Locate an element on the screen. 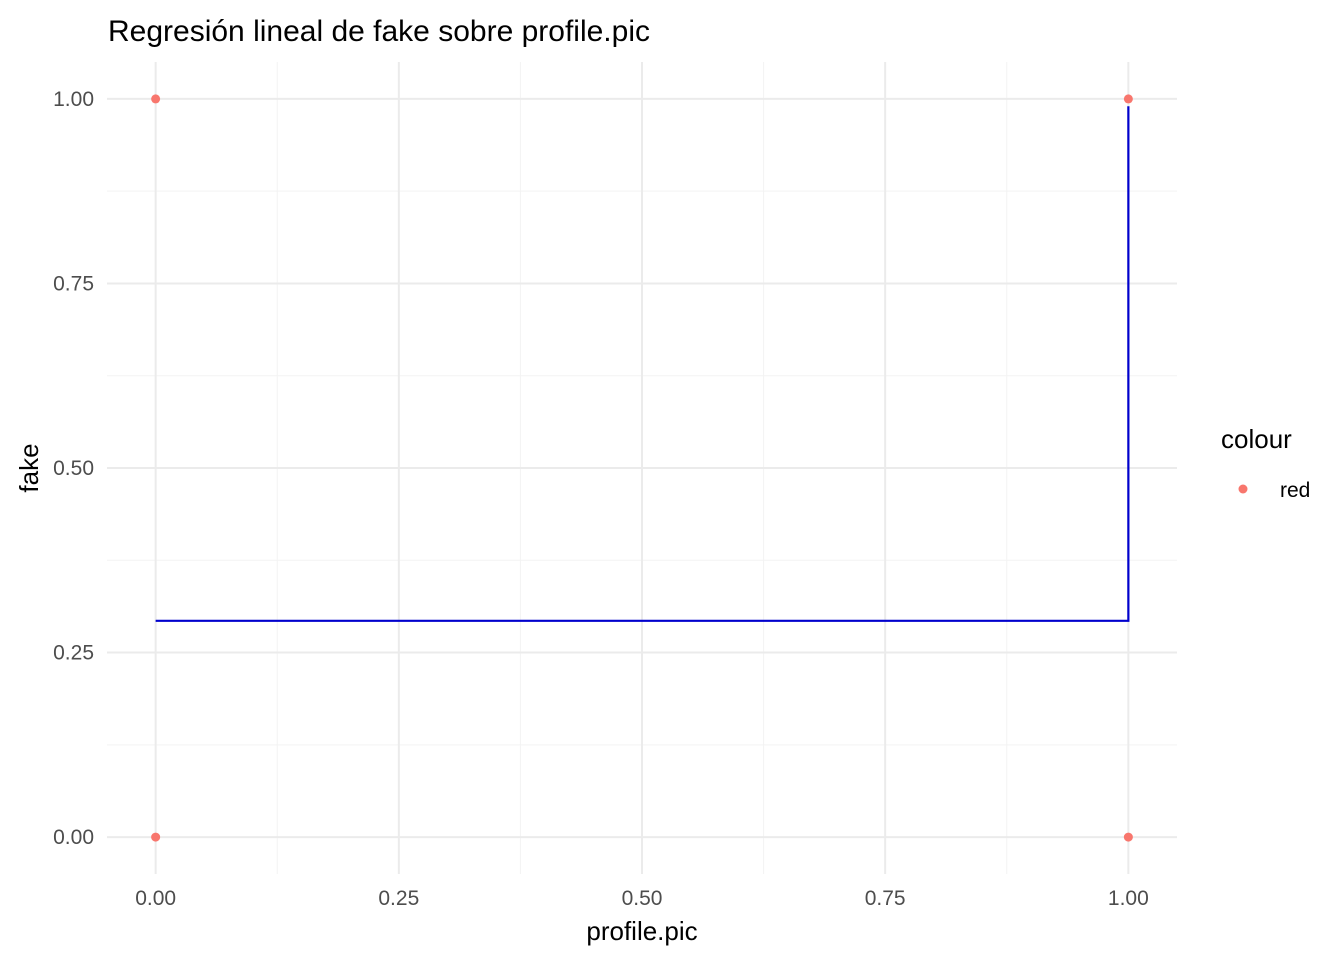 The height and width of the screenshot is (960, 1344). legend-entries: red is located at coordinates (1274, 490).